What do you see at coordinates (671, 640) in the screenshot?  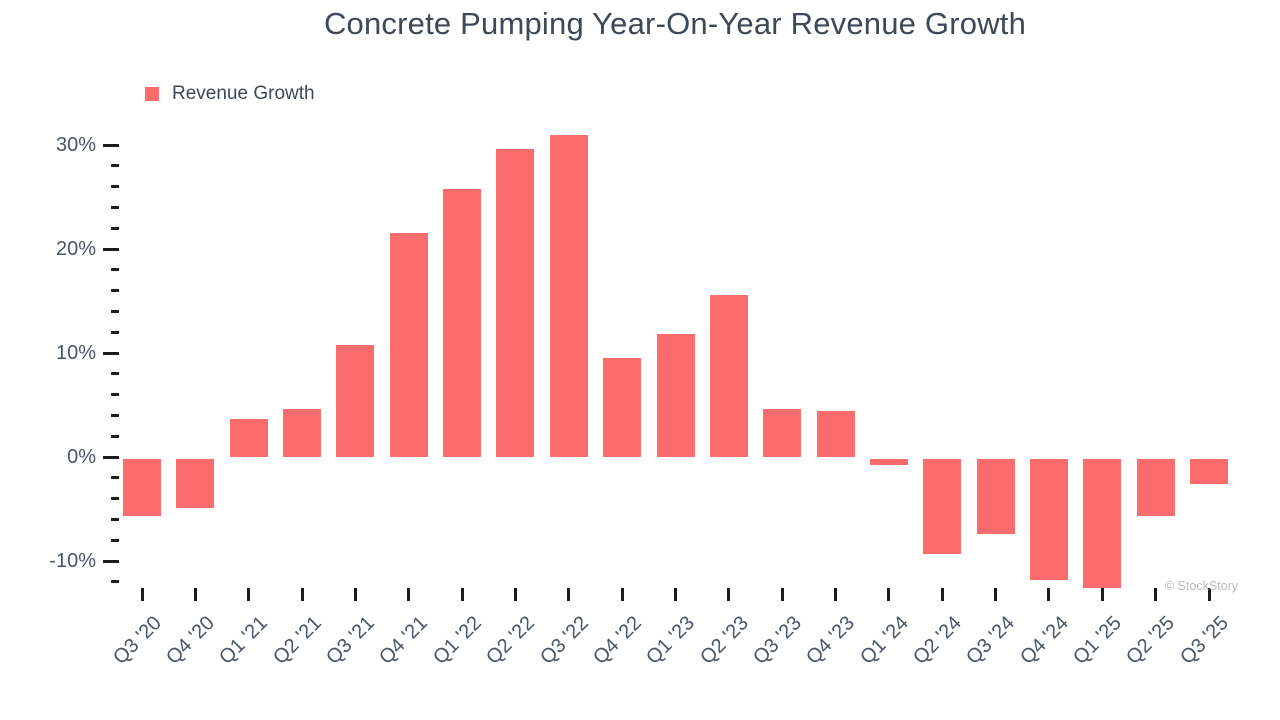 I see `x-axis-label: Q1 '23` at bounding box center [671, 640].